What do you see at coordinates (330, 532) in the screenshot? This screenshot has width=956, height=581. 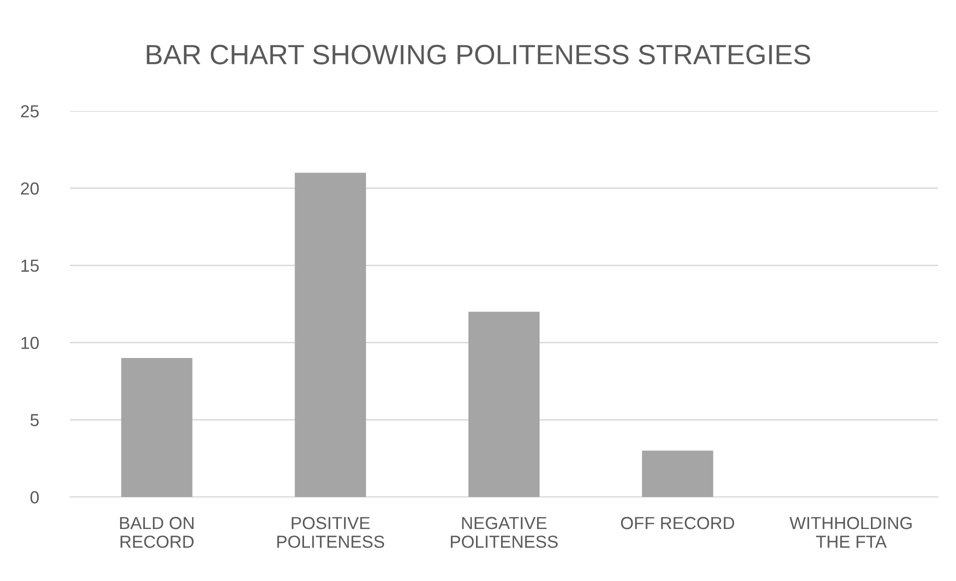 I see `x-tick-label: POSITIVE POLITENESS` at bounding box center [330, 532].